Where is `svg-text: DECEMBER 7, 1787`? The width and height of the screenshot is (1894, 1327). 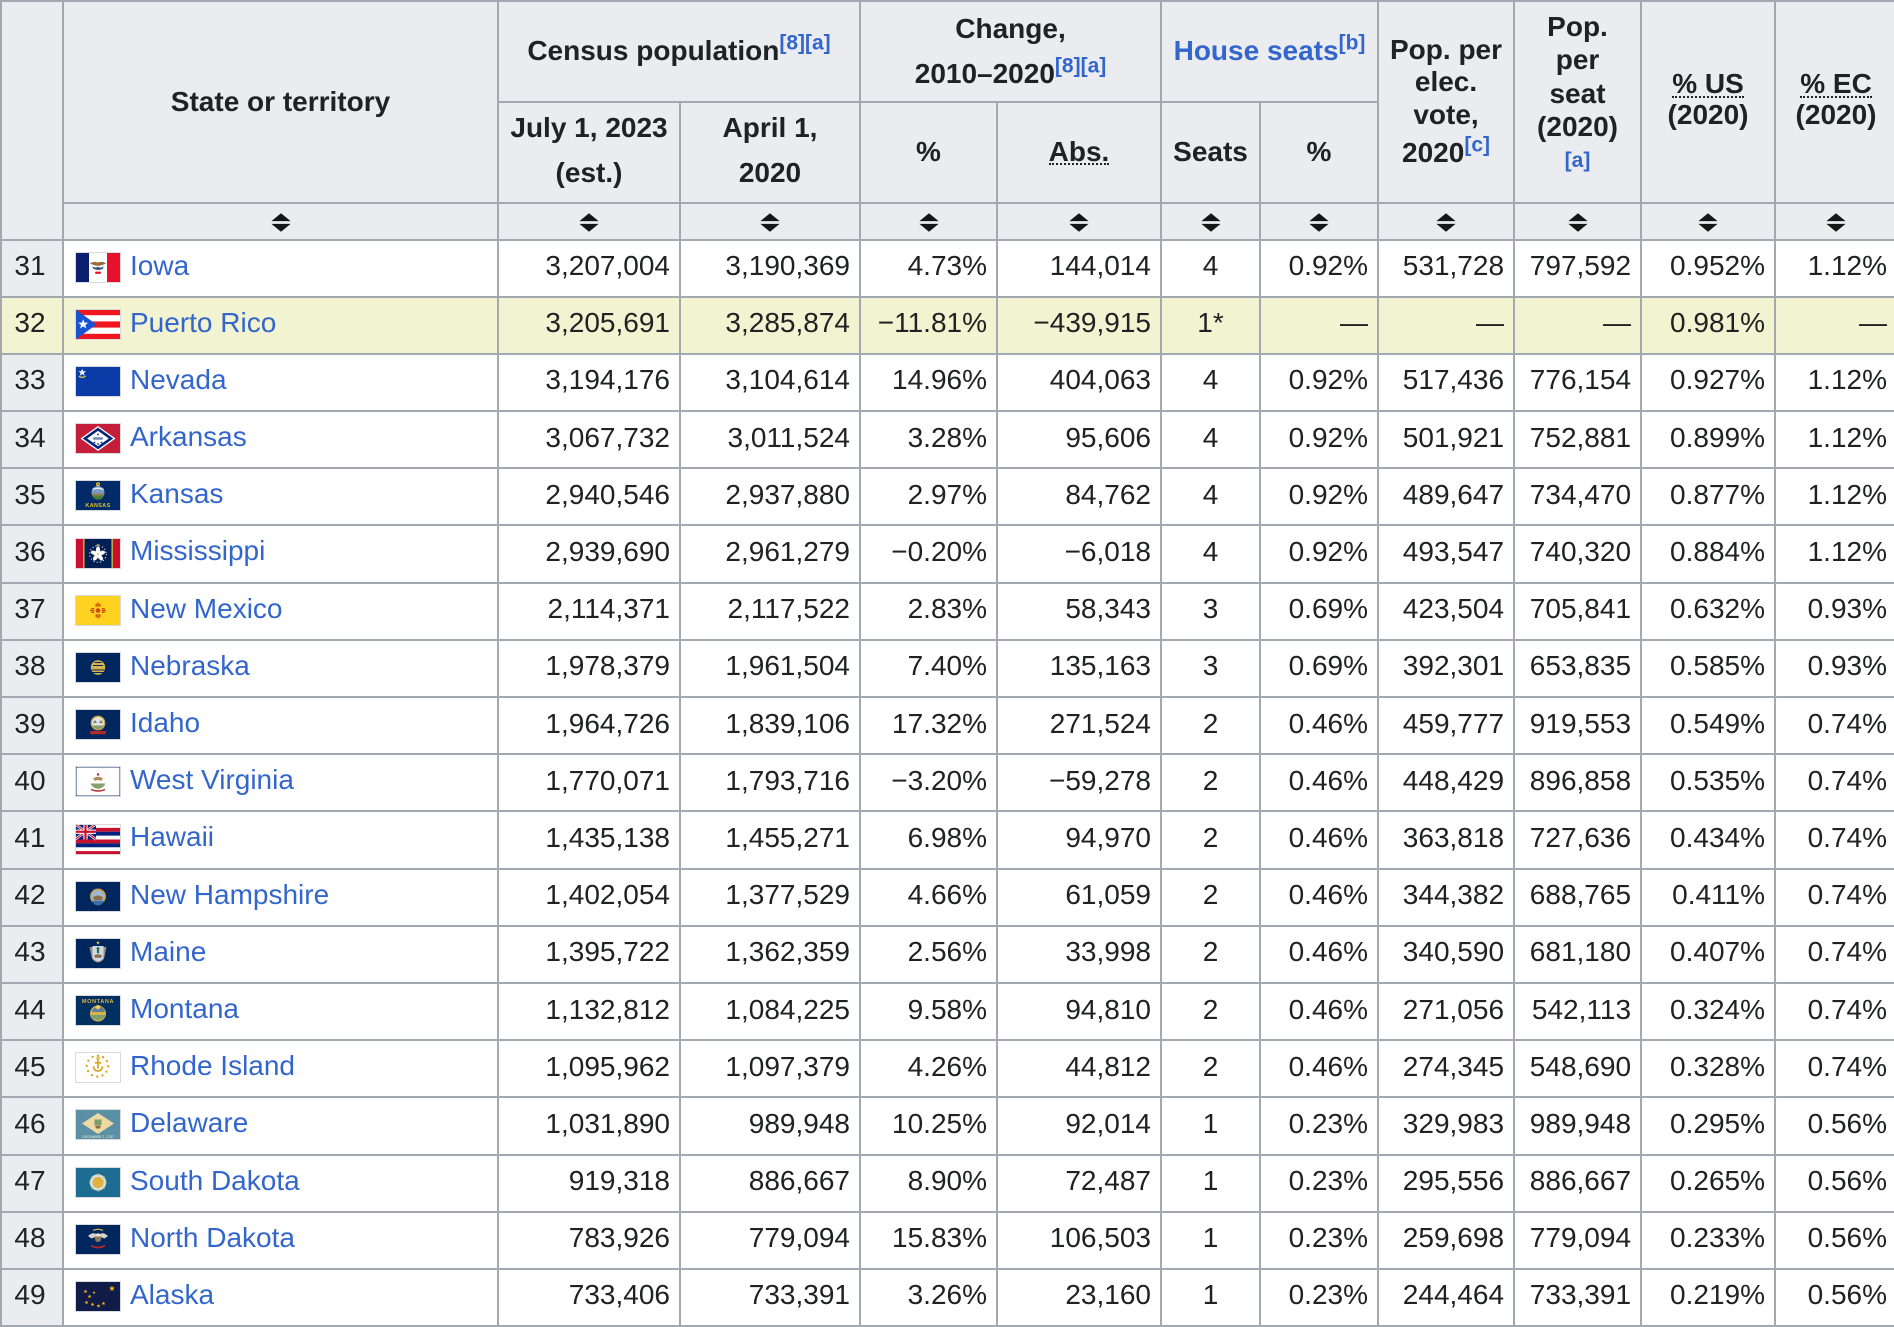
svg-text: DECEMBER 7, 1787 is located at coordinates (98, 1137).